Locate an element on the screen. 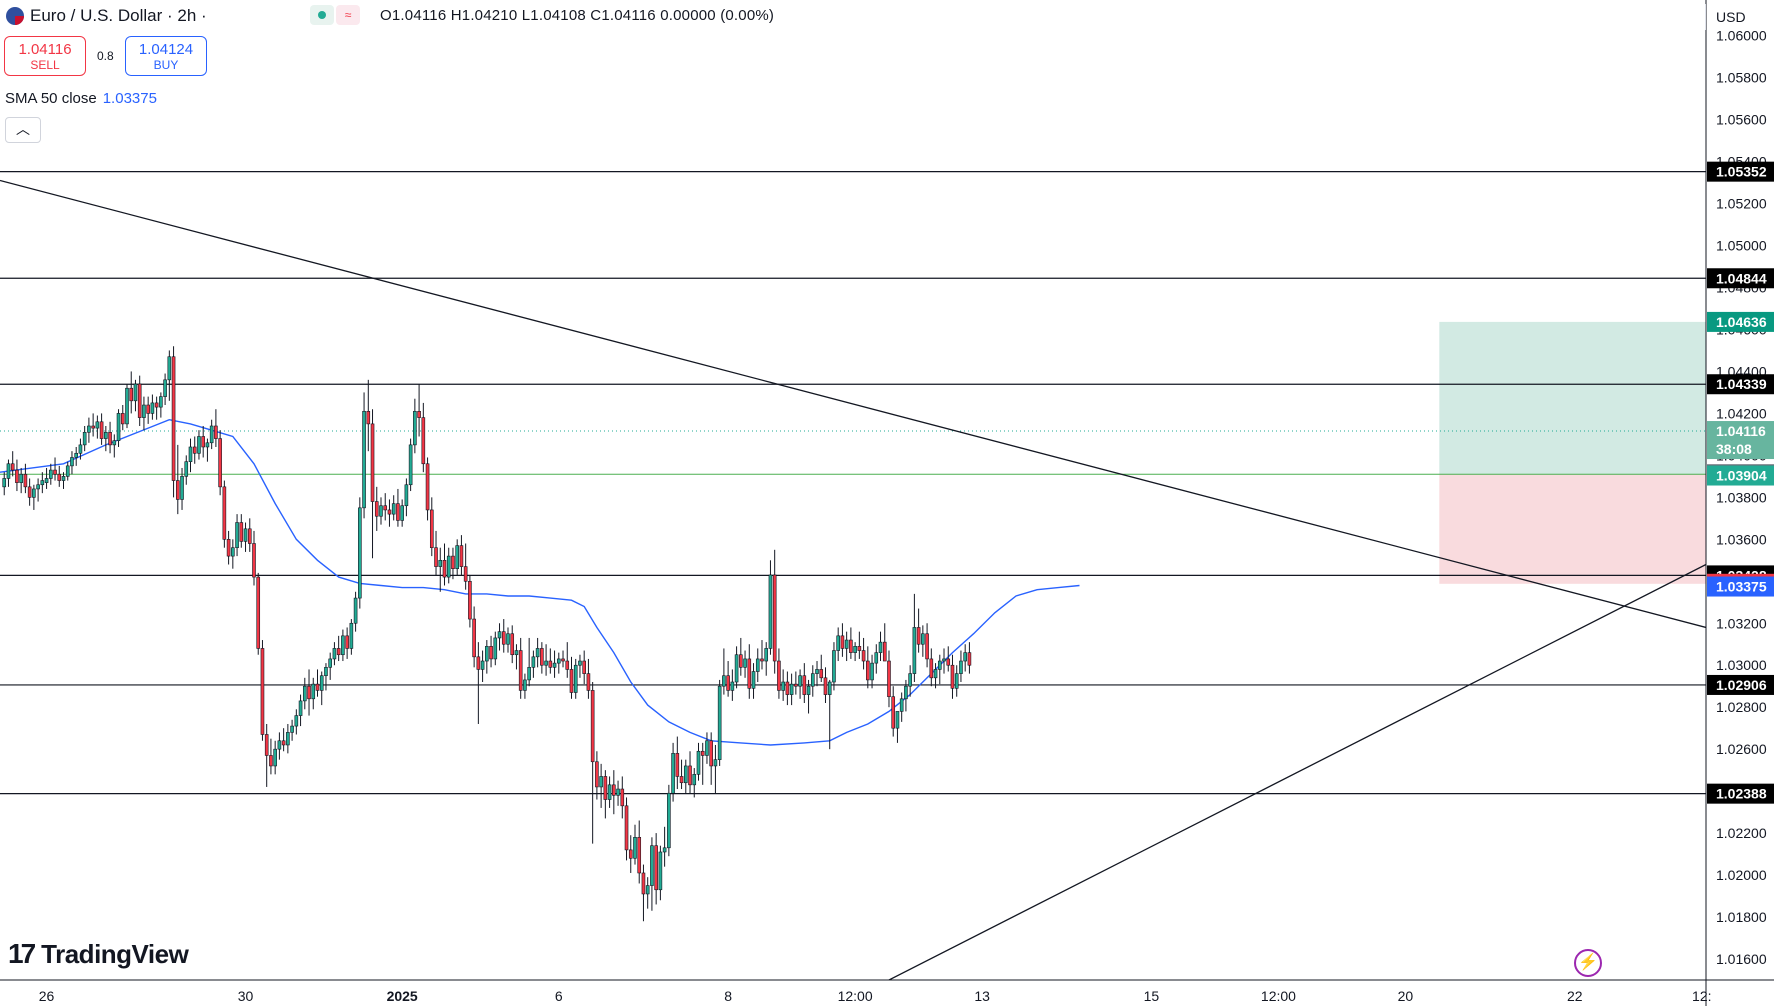  sell-button: 1.04116 SELL is located at coordinates (45, 56).